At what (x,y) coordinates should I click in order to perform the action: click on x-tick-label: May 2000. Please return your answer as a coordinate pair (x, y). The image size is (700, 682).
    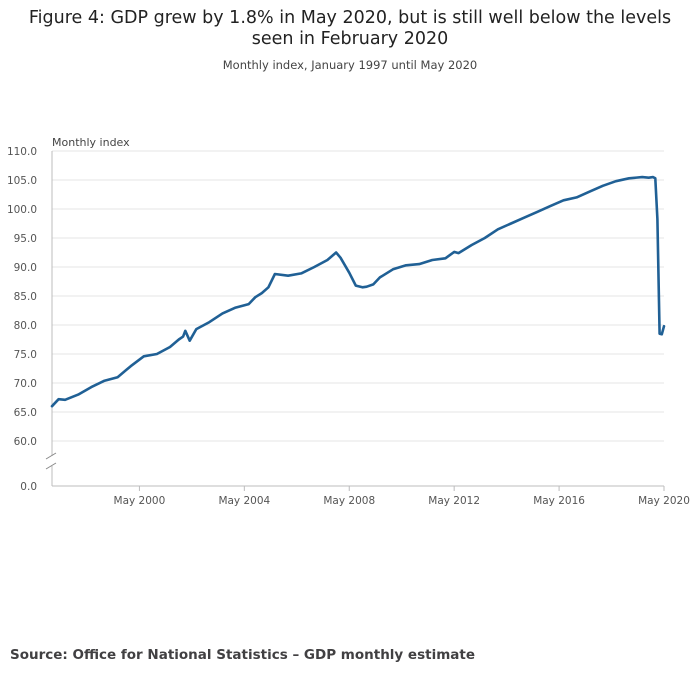
    Looking at the image, I should click on (140, 501).